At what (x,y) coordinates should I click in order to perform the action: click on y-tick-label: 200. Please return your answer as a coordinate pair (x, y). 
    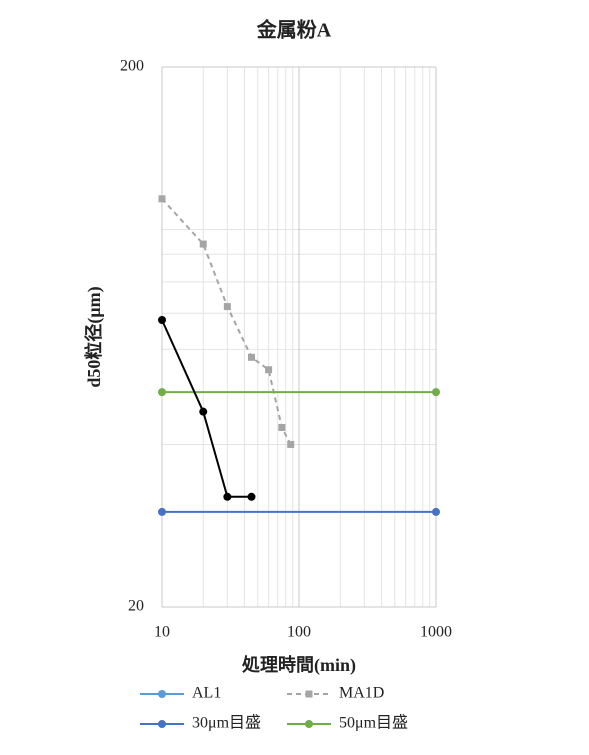
    Looking at the image, I should click on (132, 66).